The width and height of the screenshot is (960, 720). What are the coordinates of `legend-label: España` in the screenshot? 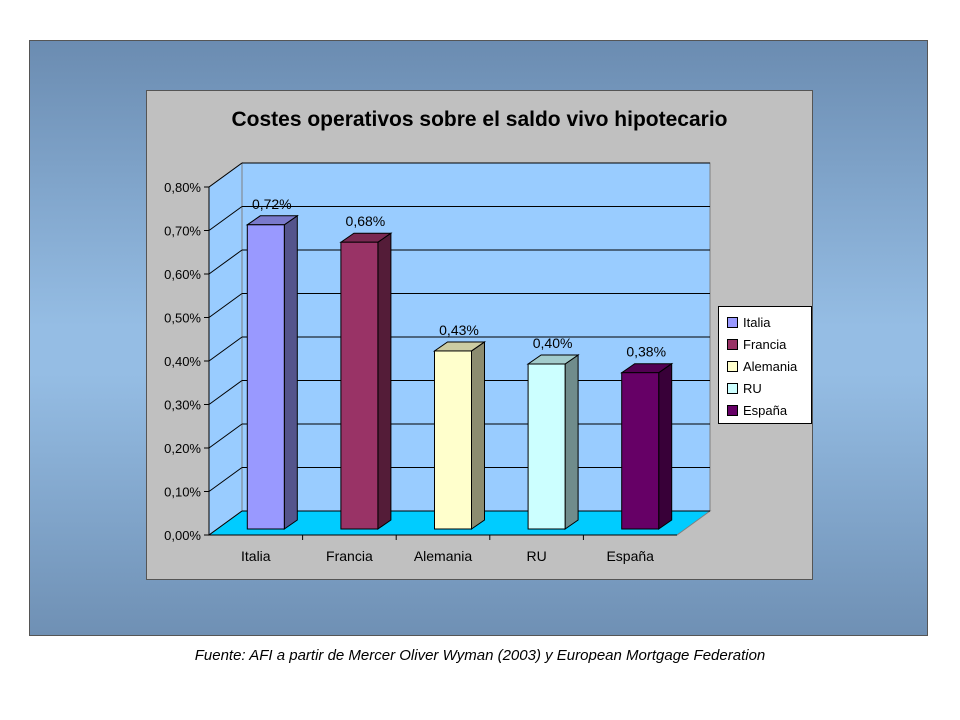 It's located at (765, 410).